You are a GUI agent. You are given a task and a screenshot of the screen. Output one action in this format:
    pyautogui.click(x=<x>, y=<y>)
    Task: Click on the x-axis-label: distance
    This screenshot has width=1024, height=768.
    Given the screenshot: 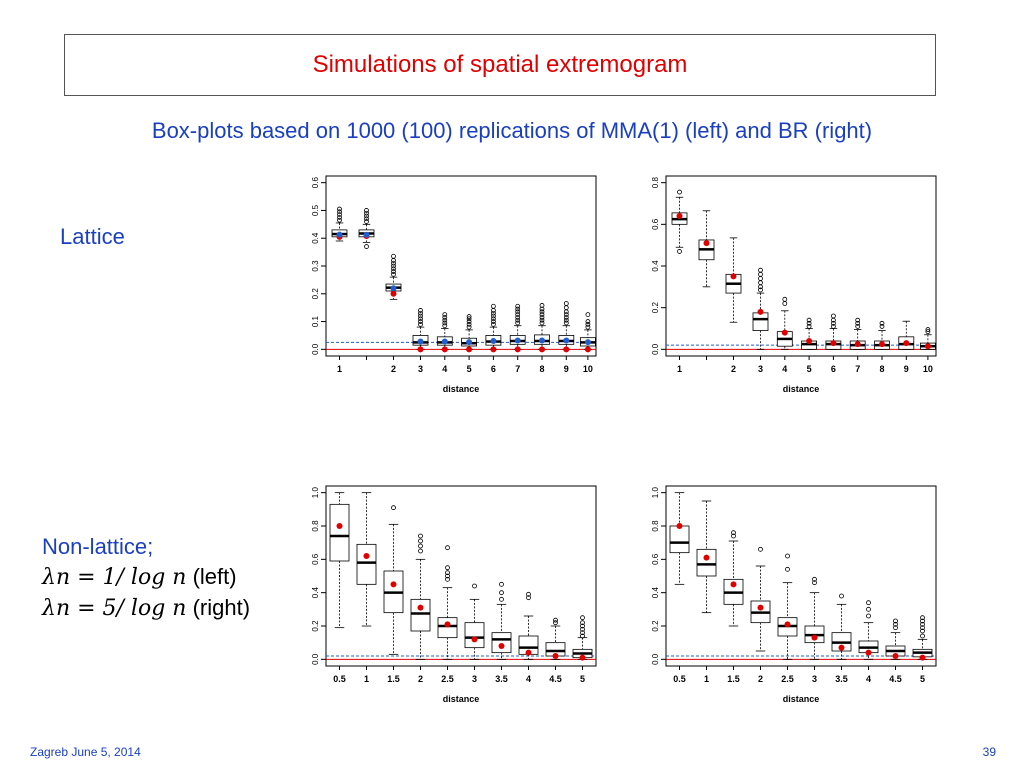 What is the action you would take?
    pyautogui.click(x=801, y=389)
    